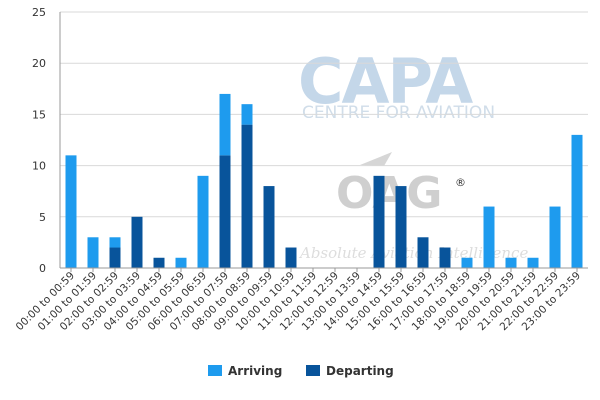 This screenshot has height=400, width=600. Describe the element at coordinates (42, 217) in the screenshot. I see `y-tick-label: 5` at that location.